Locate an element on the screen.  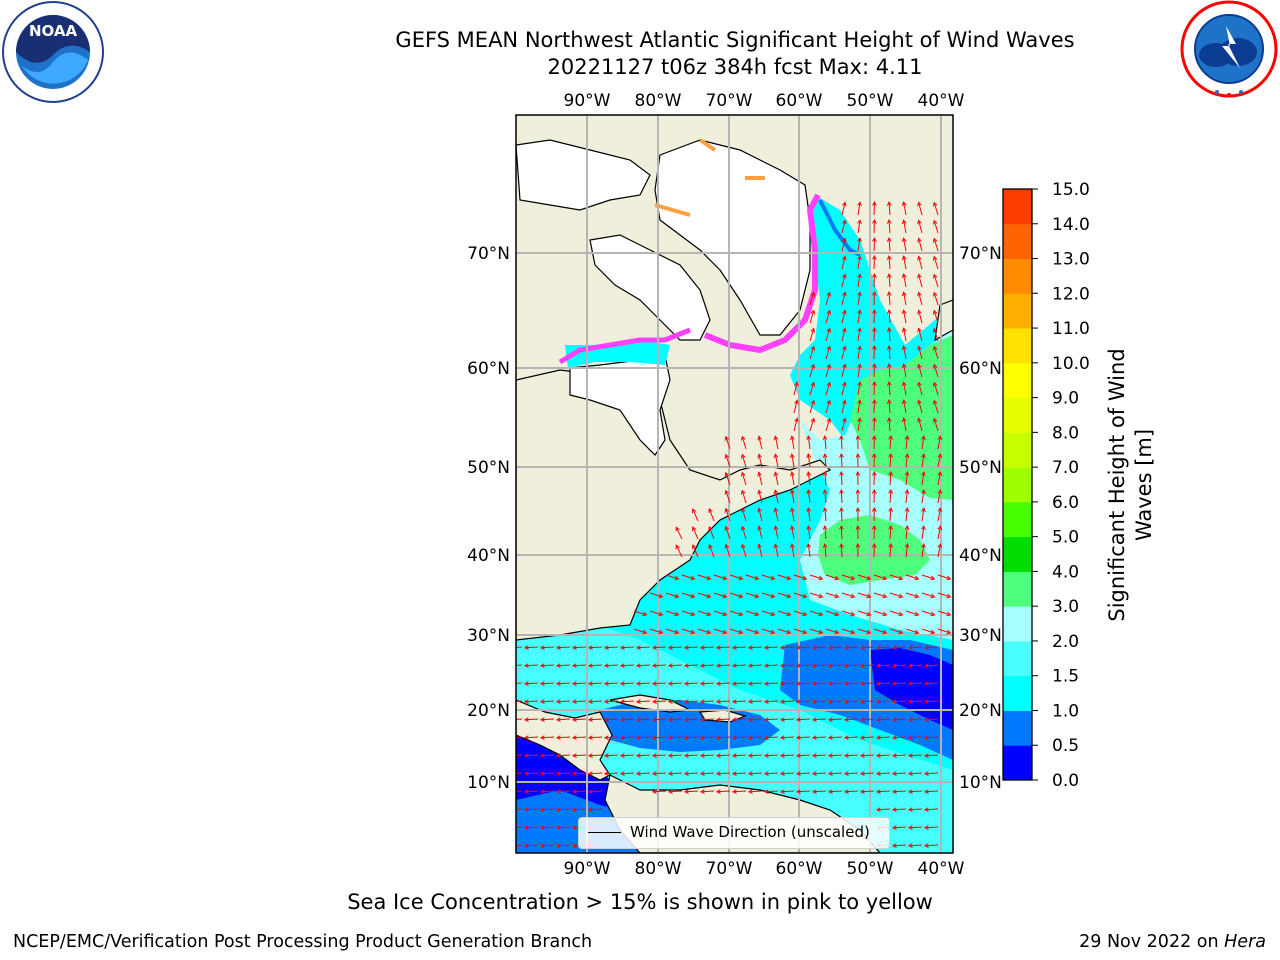
colorbar-tick-label: 1.5 is located at coordinates (1065, 677).